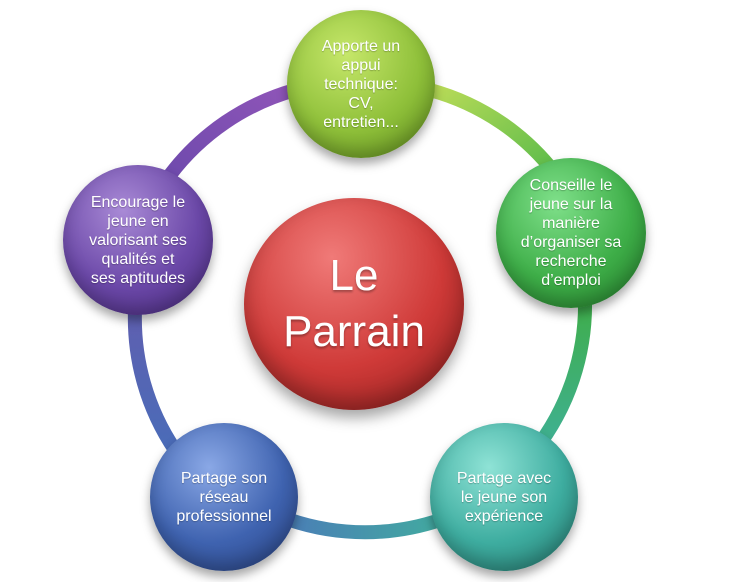  I want to click on node-share-network: Partage son réseau professionnel, so click(224, 497).